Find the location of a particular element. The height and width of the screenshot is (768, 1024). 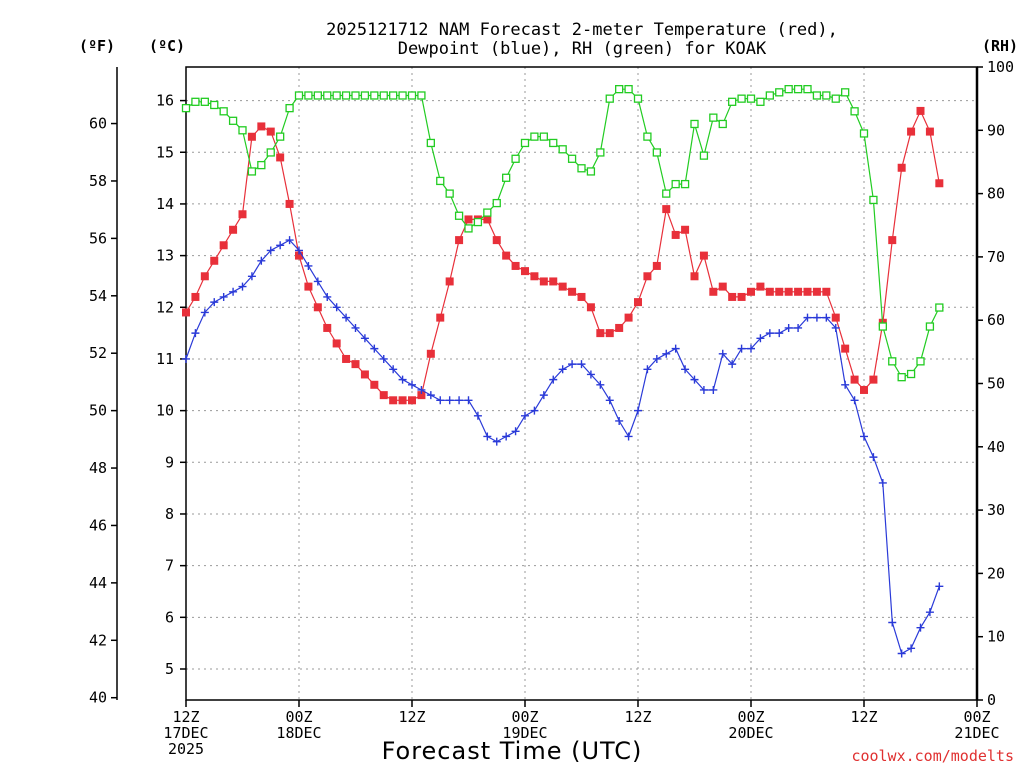

fahrenheit-tick-label: 46 is located at coordinates (98, 525).